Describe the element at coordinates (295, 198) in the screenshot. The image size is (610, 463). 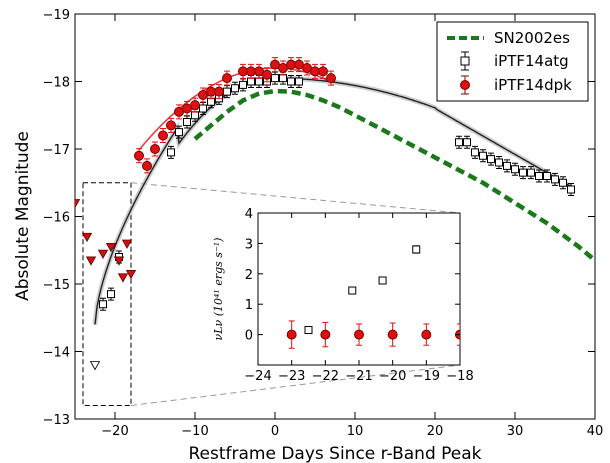
I see `zoom-connector-top` at that location.